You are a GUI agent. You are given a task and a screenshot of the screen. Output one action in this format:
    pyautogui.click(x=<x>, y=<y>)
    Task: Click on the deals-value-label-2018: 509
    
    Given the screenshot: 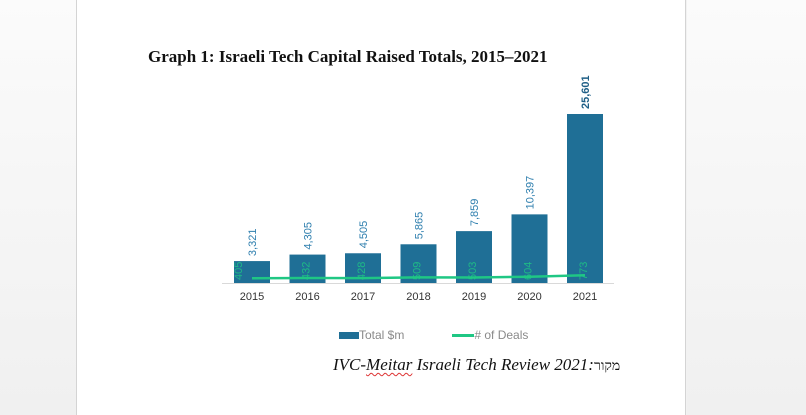 What is the action you would take?
    pyautogui.click(x=418, y=271)
    